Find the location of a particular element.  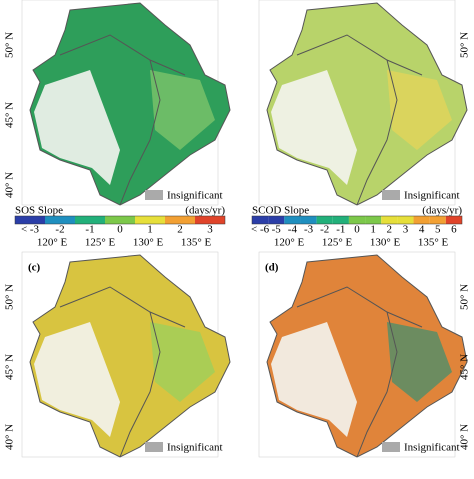

panel-label: (c) is located at coordinates (34, 268).